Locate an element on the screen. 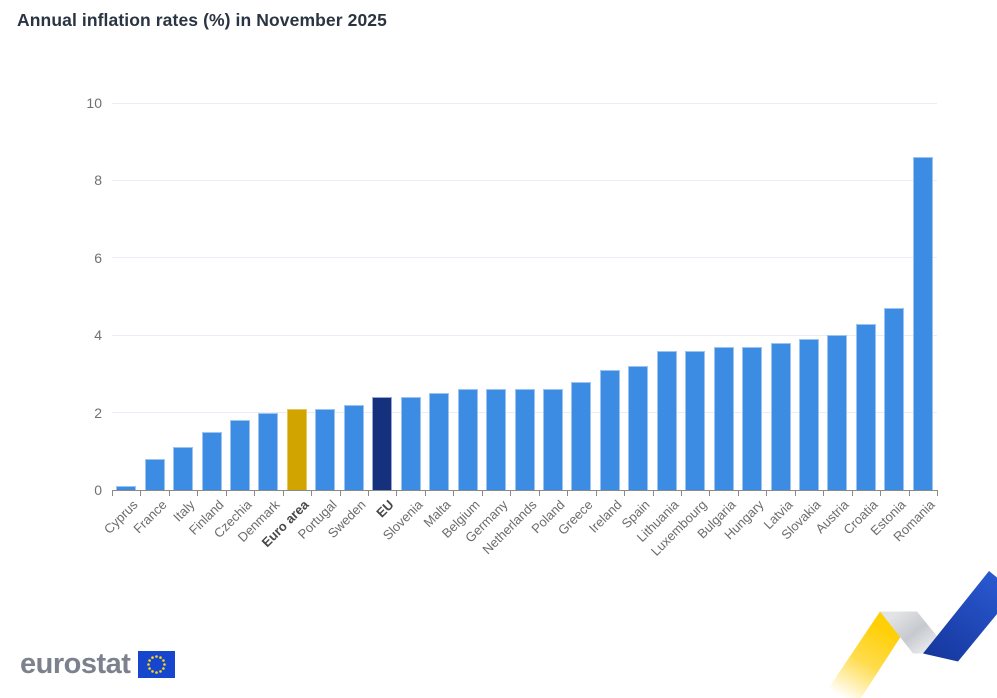  bar-spain is located at coordinates (638, 428).